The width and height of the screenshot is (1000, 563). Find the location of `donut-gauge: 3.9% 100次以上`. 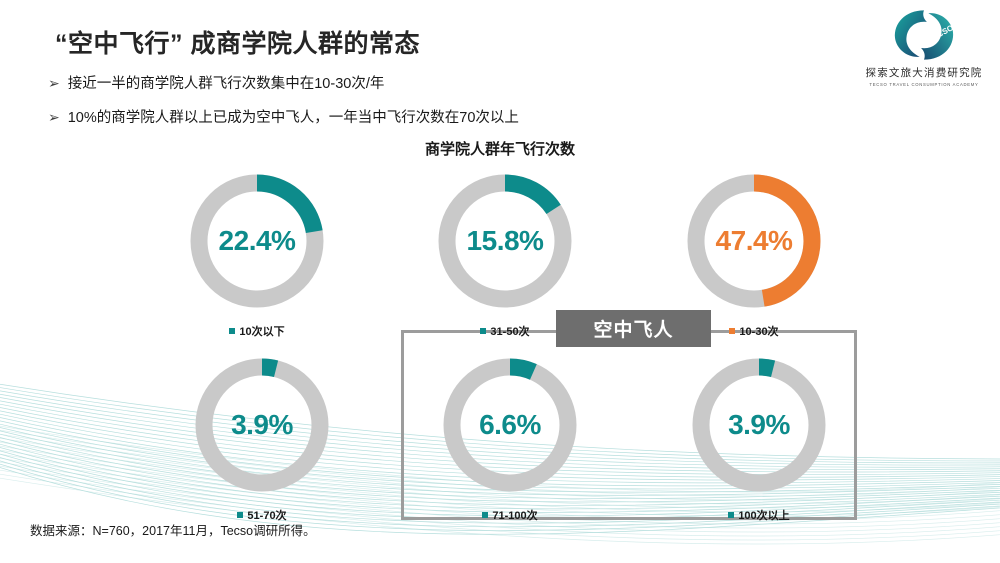

donut-gauge: 3.9% 100次以上 is located at coordinates (759, 437).